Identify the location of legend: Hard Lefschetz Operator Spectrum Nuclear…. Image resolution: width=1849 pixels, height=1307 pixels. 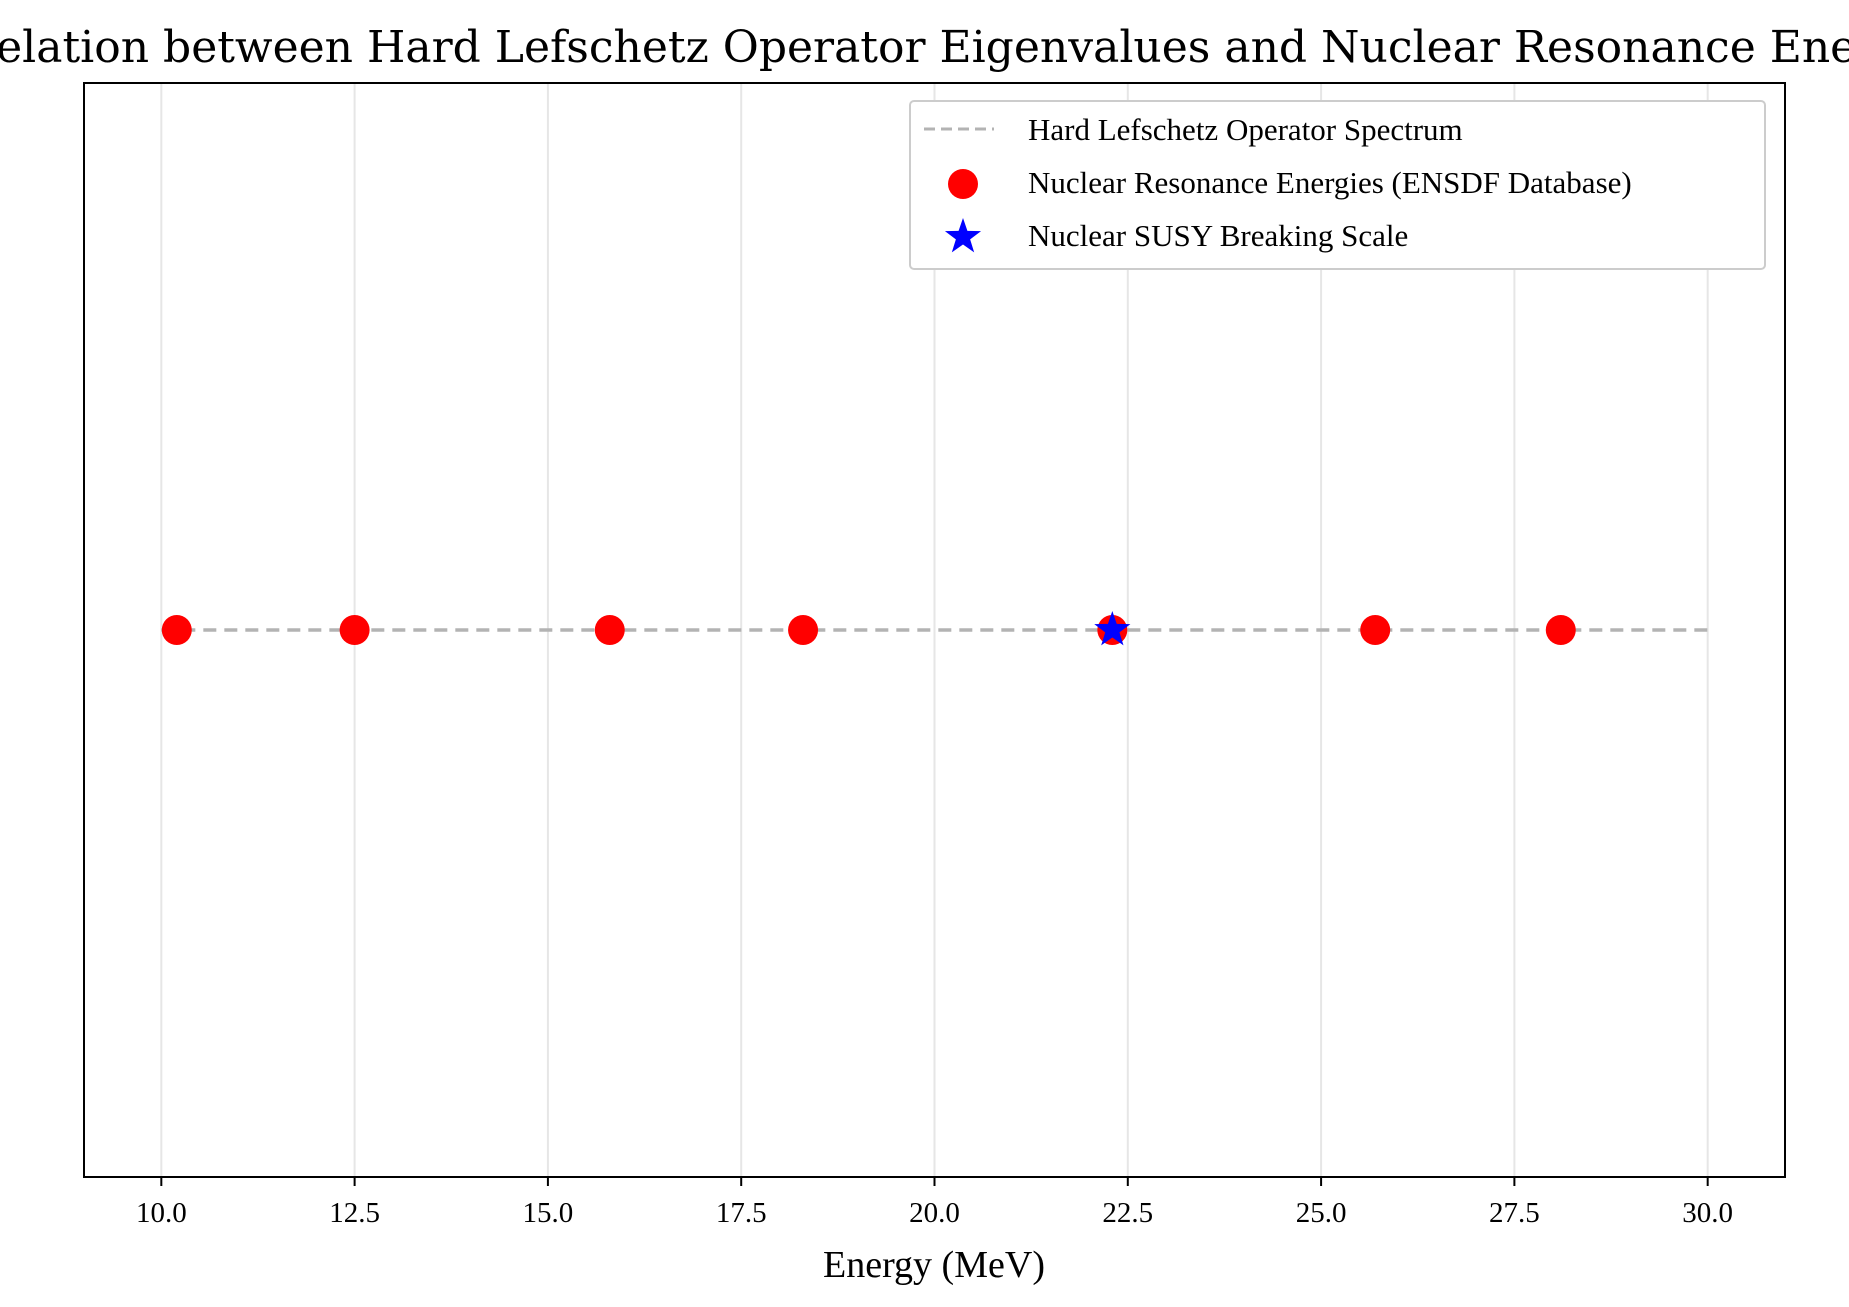
(1337, 185).